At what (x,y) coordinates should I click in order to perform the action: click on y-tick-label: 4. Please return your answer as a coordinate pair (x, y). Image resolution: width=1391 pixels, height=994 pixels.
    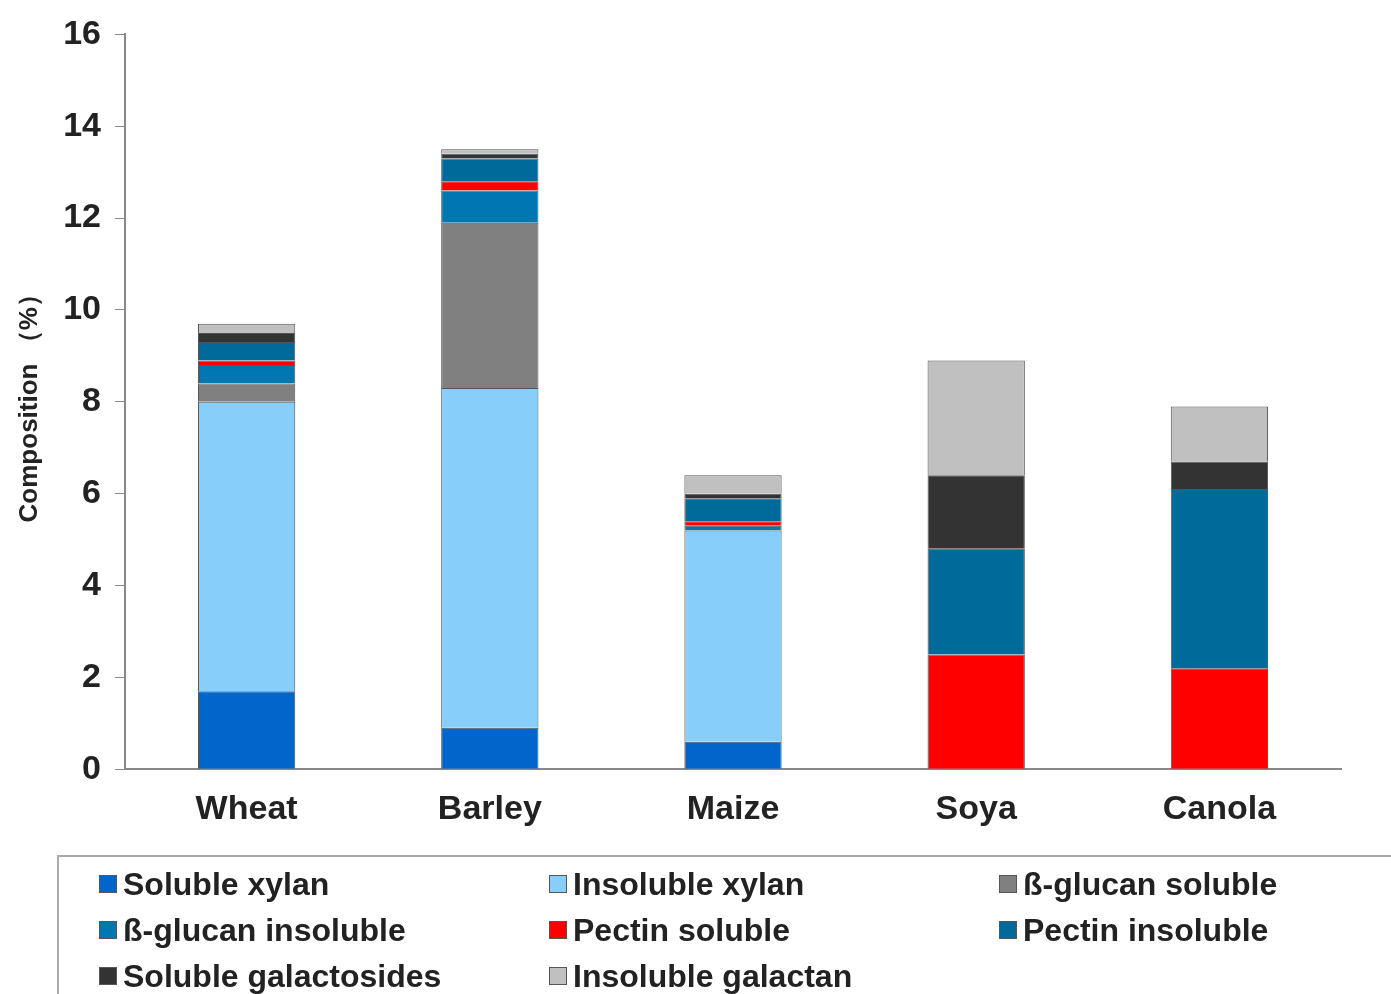
    Looking at the image, I should click on (92, 582).